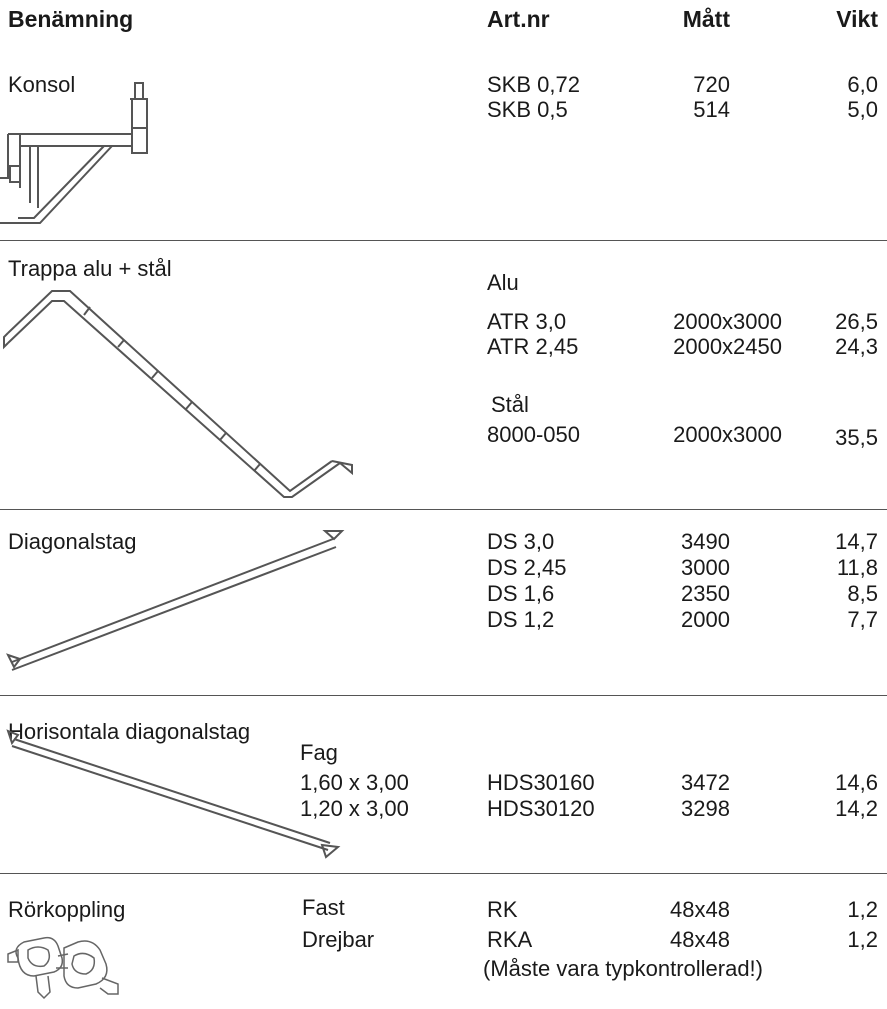 This screenshot has width=887, height=1009. I want to click on fag-cell: 1,60 x 3,00, so click(354, 782).